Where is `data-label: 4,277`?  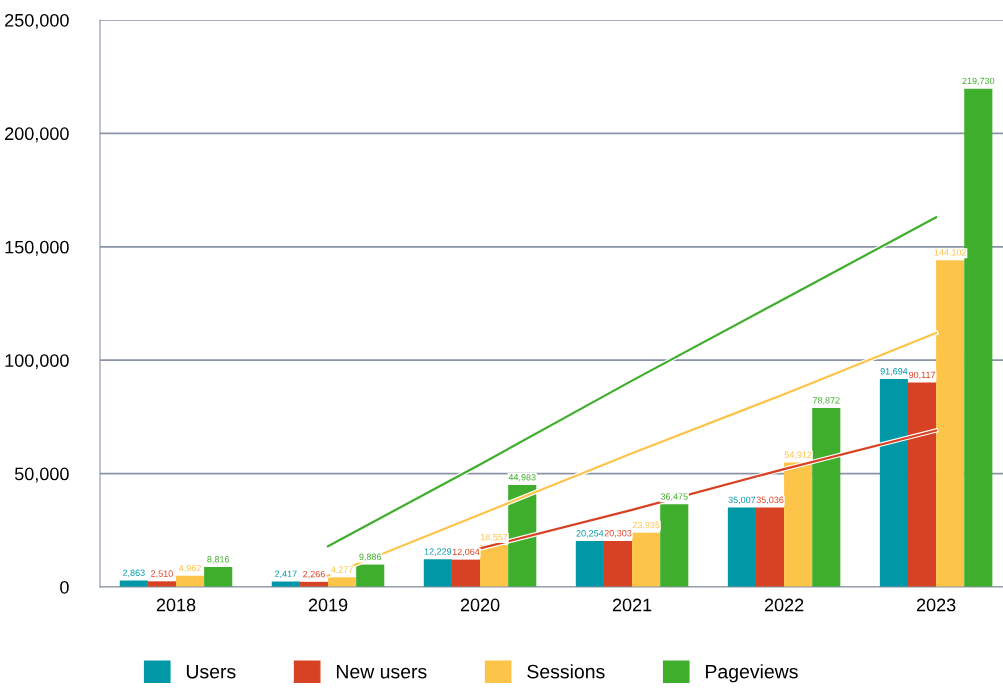
data-label: 4,277 is located at coordinates (342, 570).